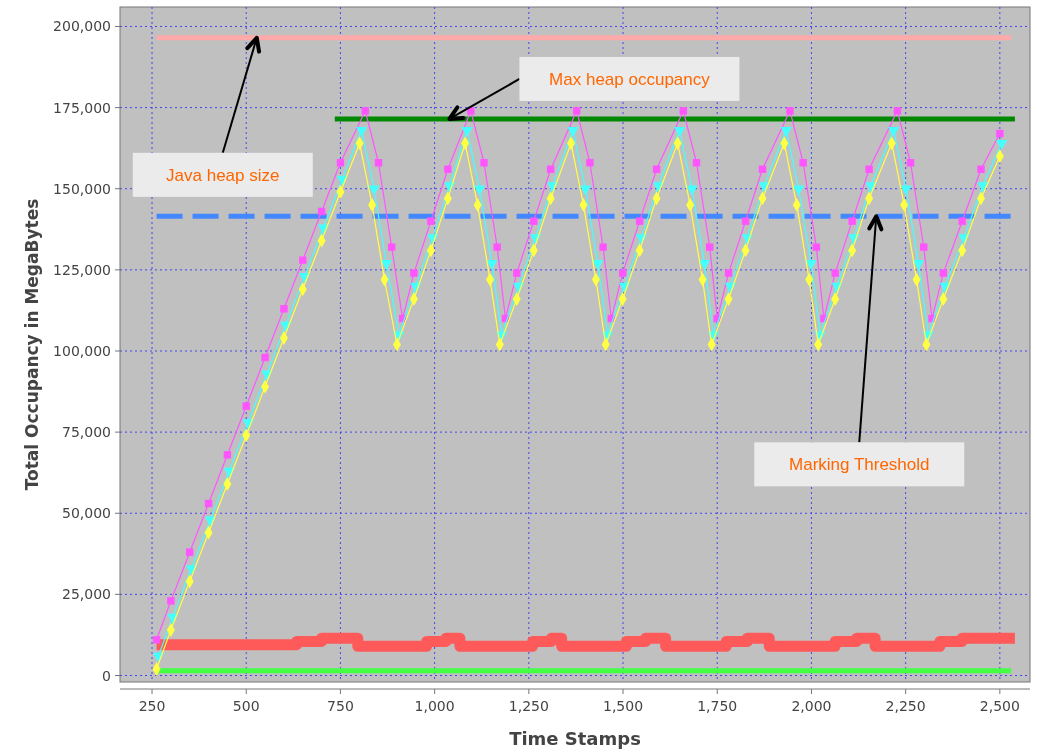 The height and width of the screenshot is (752, 1037). What do you see at coordinates (340, 706) in the screenshot?
I see `x-tick-label: 750` at bounding box center [340, 706].